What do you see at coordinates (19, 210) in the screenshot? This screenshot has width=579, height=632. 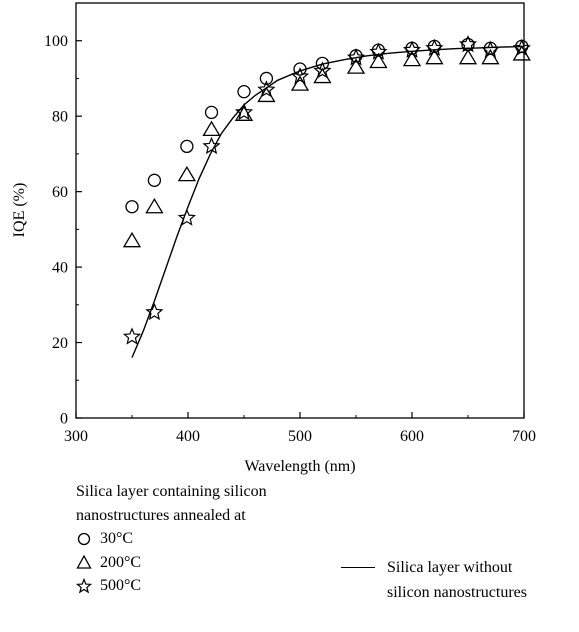 I see `y-axis-label: IQE (%)` at bounding box center [19, 210].